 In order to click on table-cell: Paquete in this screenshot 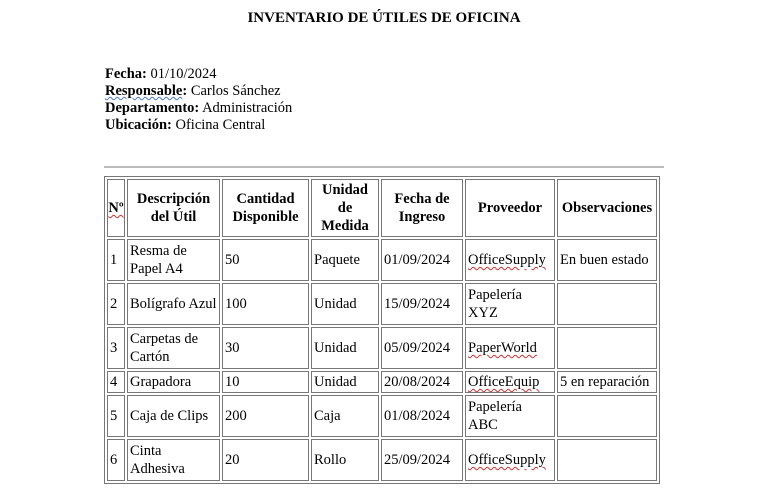, I will do `click(345, 260)`.